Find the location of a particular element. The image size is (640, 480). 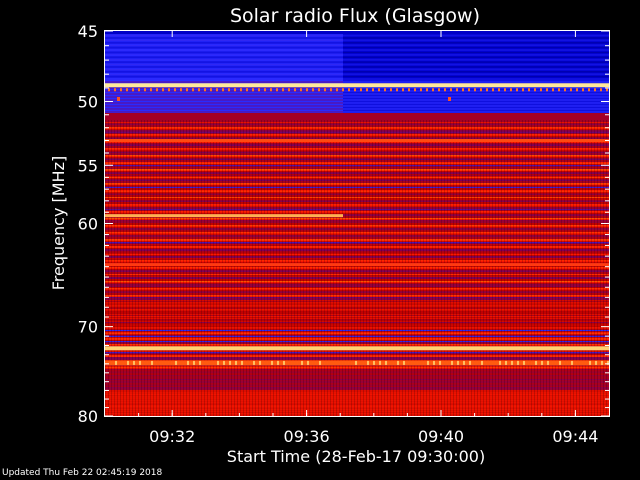

interference-line is located at coordinates (357, 265).